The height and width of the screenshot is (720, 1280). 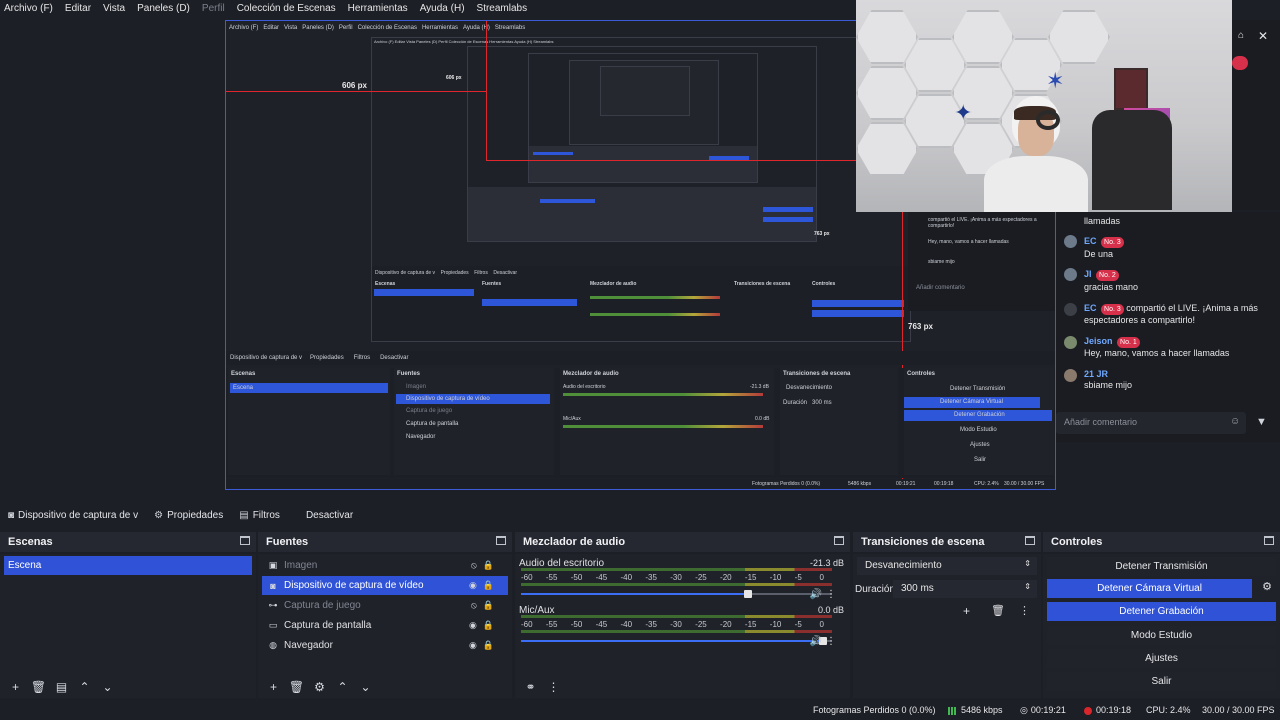 What do you see at coordinates (356, 91) in the screenshot?
I see `guide-horizontal-left` at bounding box center [356, 91].